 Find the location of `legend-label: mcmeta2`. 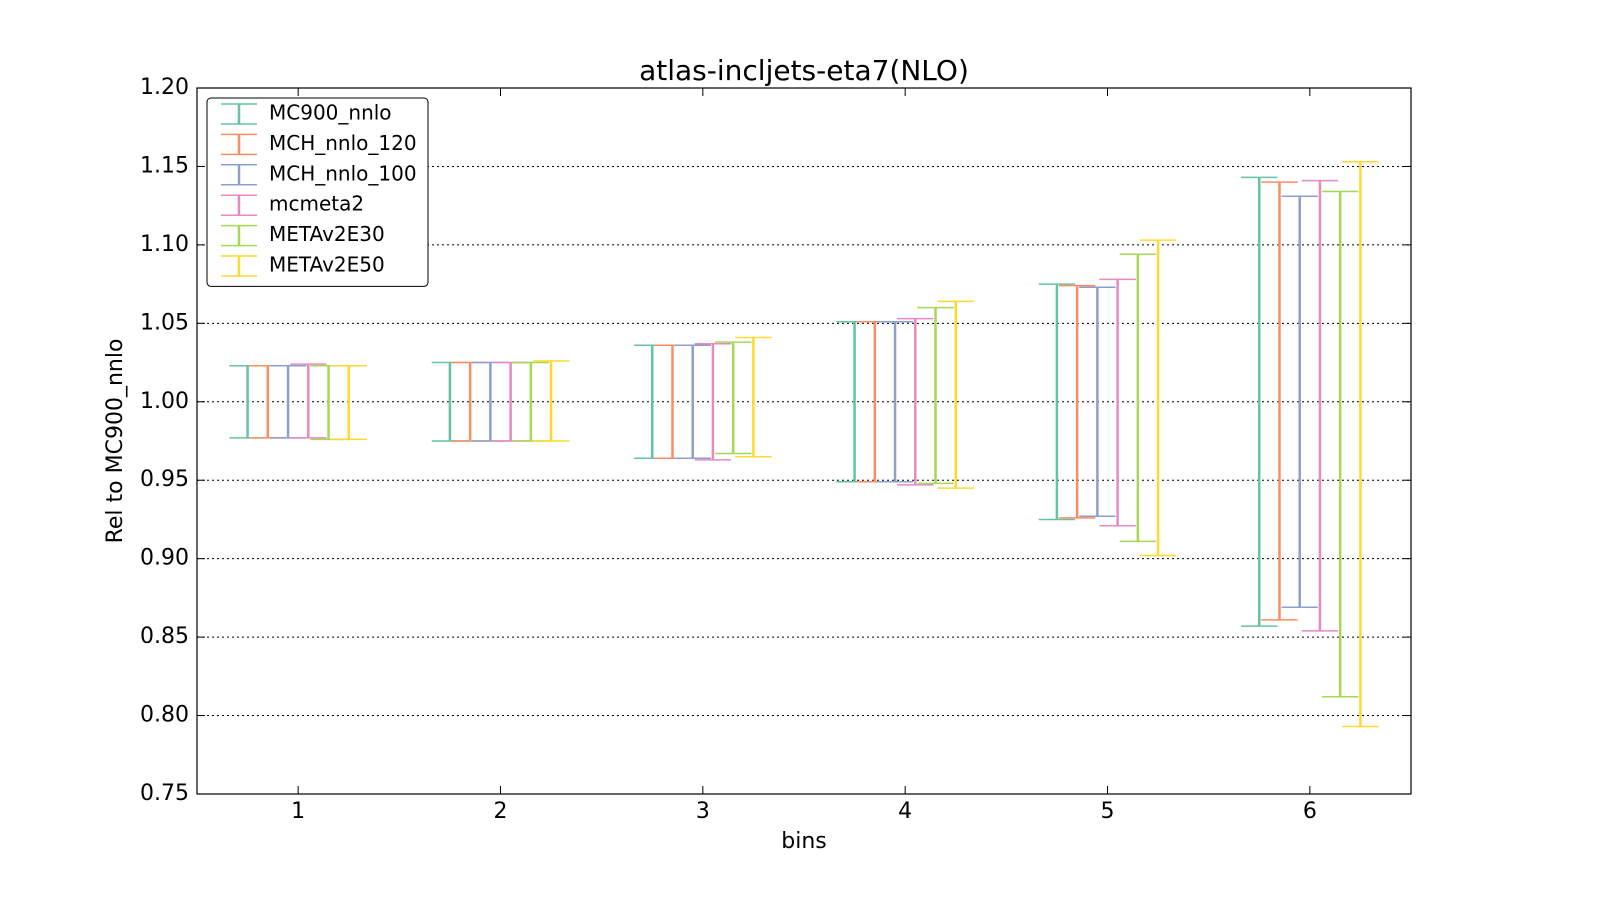

legend-label: mcmeta2 is located at coordinates (316, 204).